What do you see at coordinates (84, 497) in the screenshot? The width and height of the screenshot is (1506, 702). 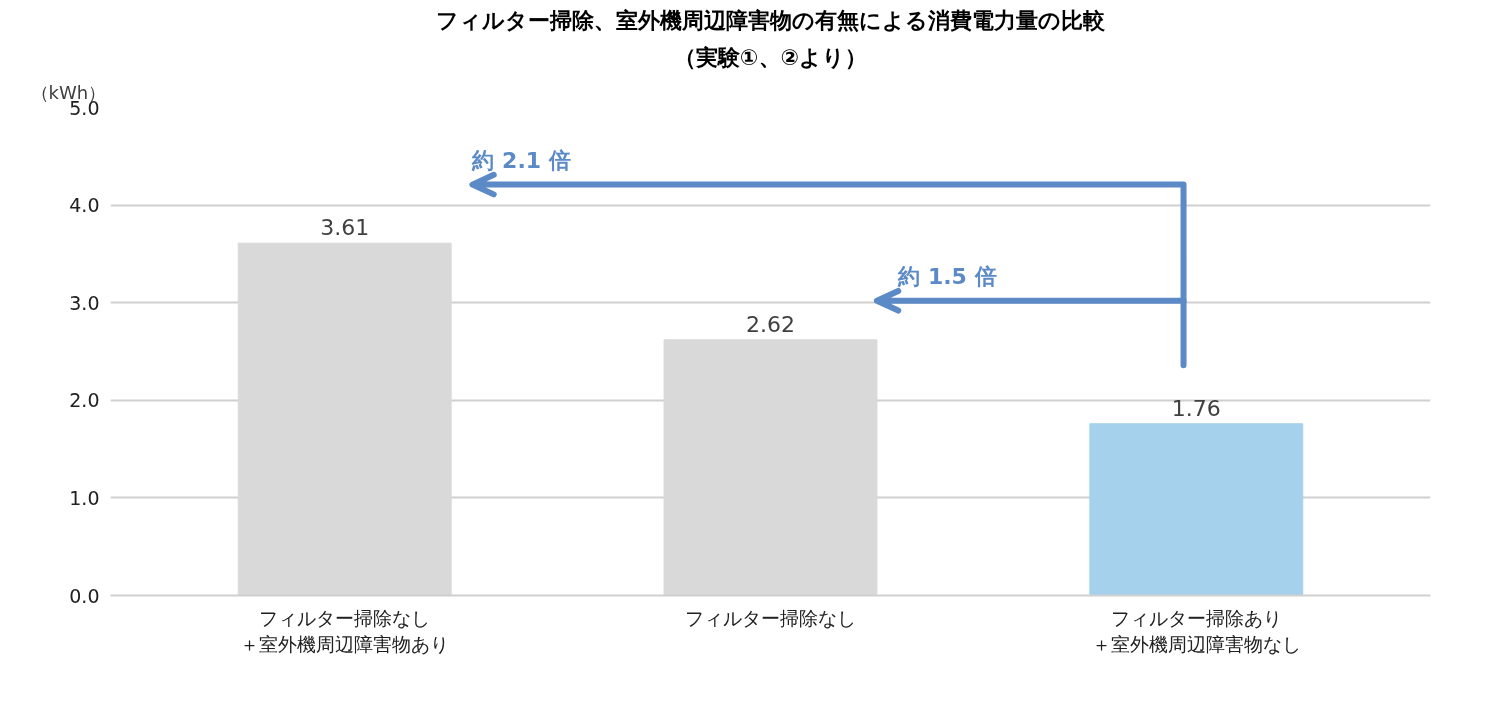 I see `y-tick-label: 1.0` at bounding box center [84, 497].